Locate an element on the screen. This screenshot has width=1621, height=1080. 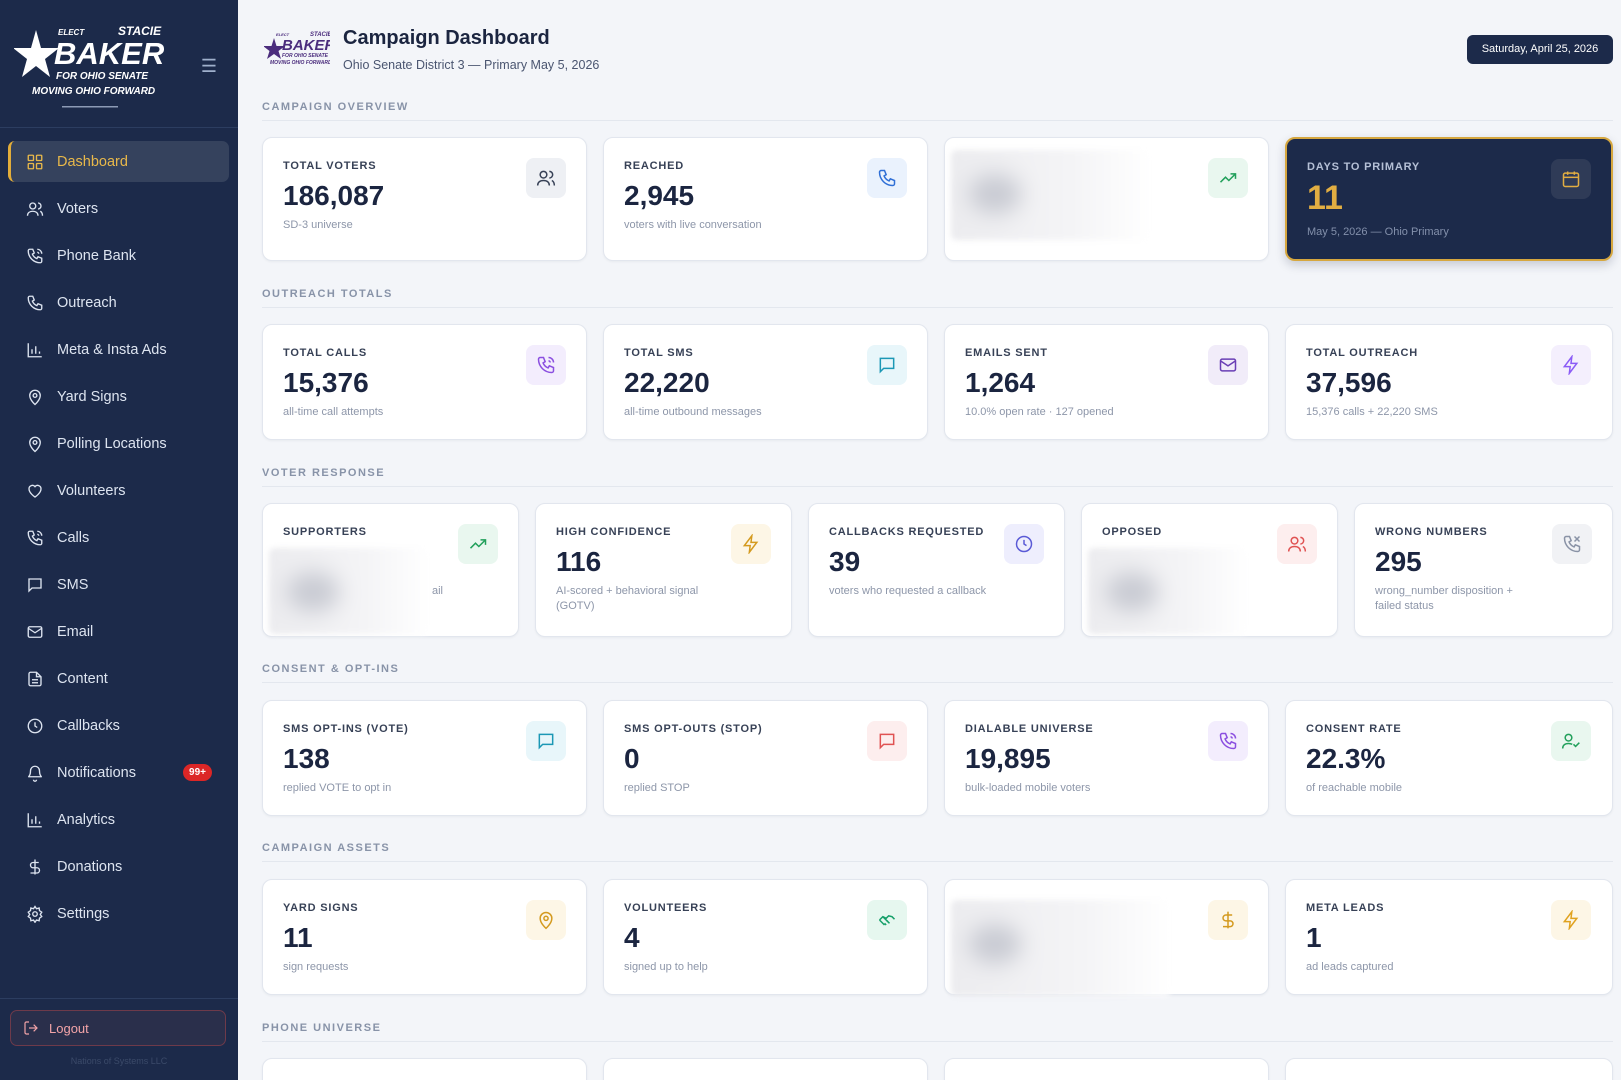
stat-value: 186,087 is located at coordinates (334, 195).